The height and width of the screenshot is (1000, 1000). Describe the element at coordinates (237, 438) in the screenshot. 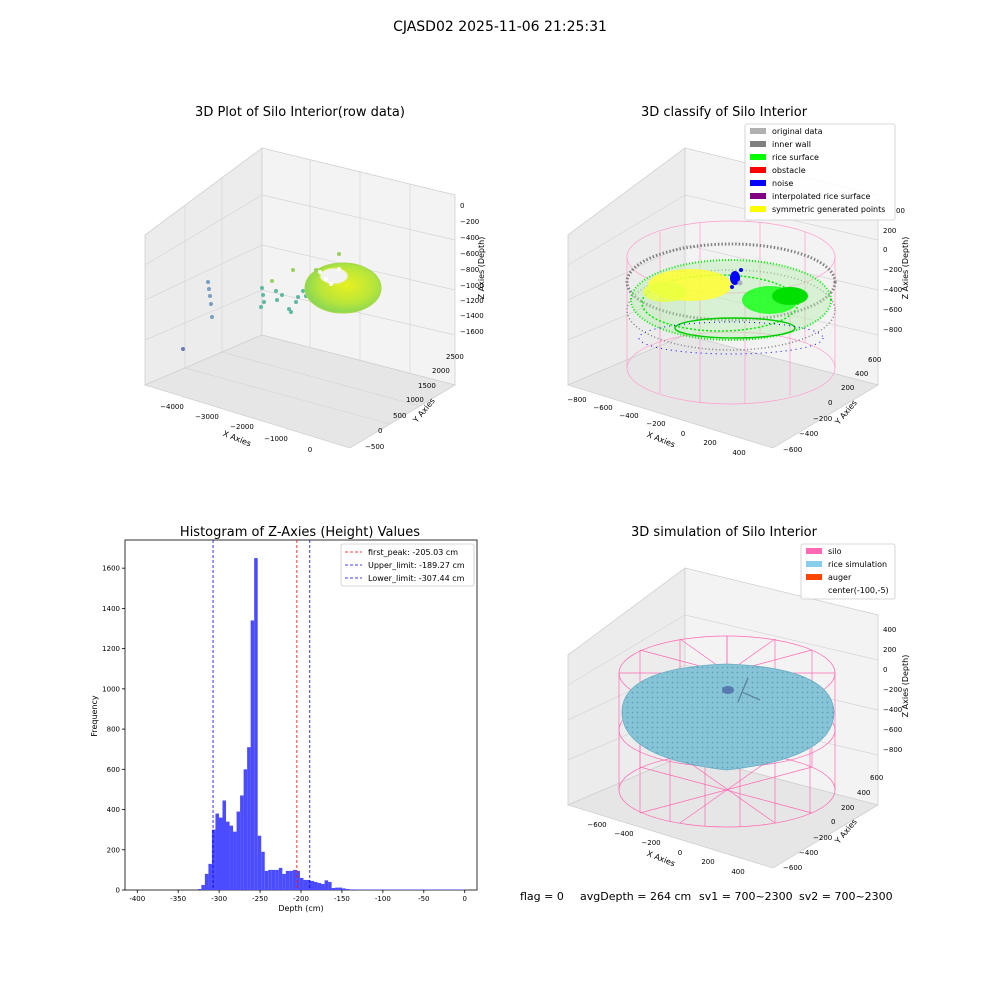

I see `raw-x-axis-label: X Axies` at that location.